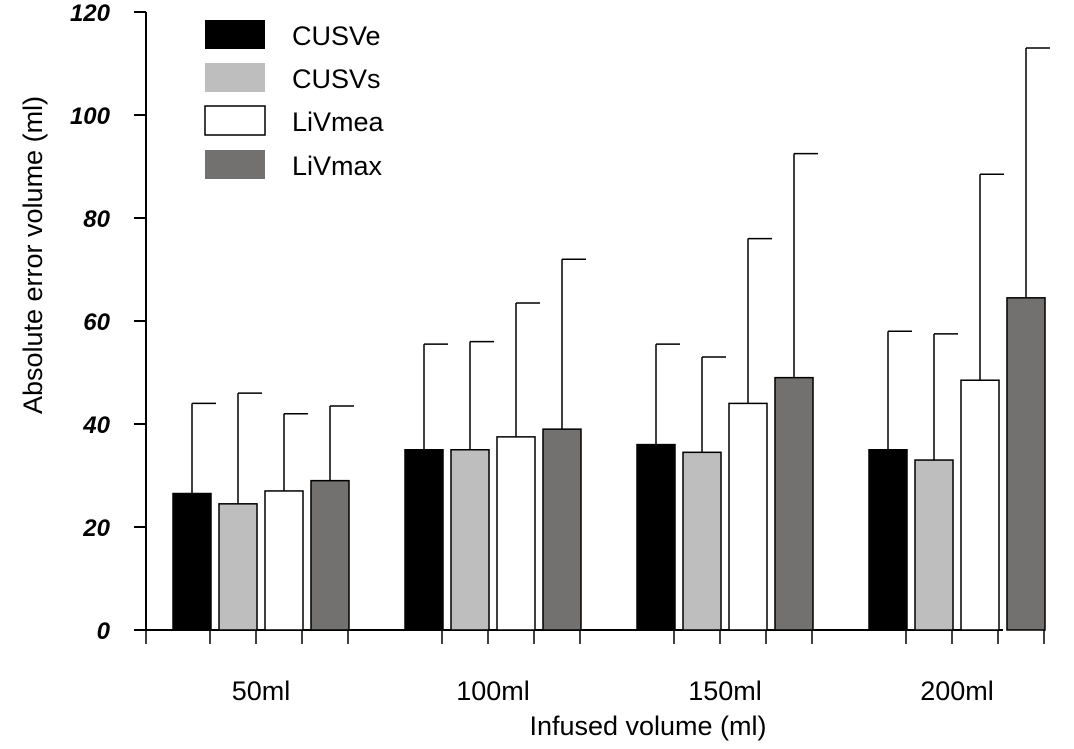 The height and width of the screenshot is (749, 1074). I want to click on x-tick-label: 150ml, so click(725, 691).